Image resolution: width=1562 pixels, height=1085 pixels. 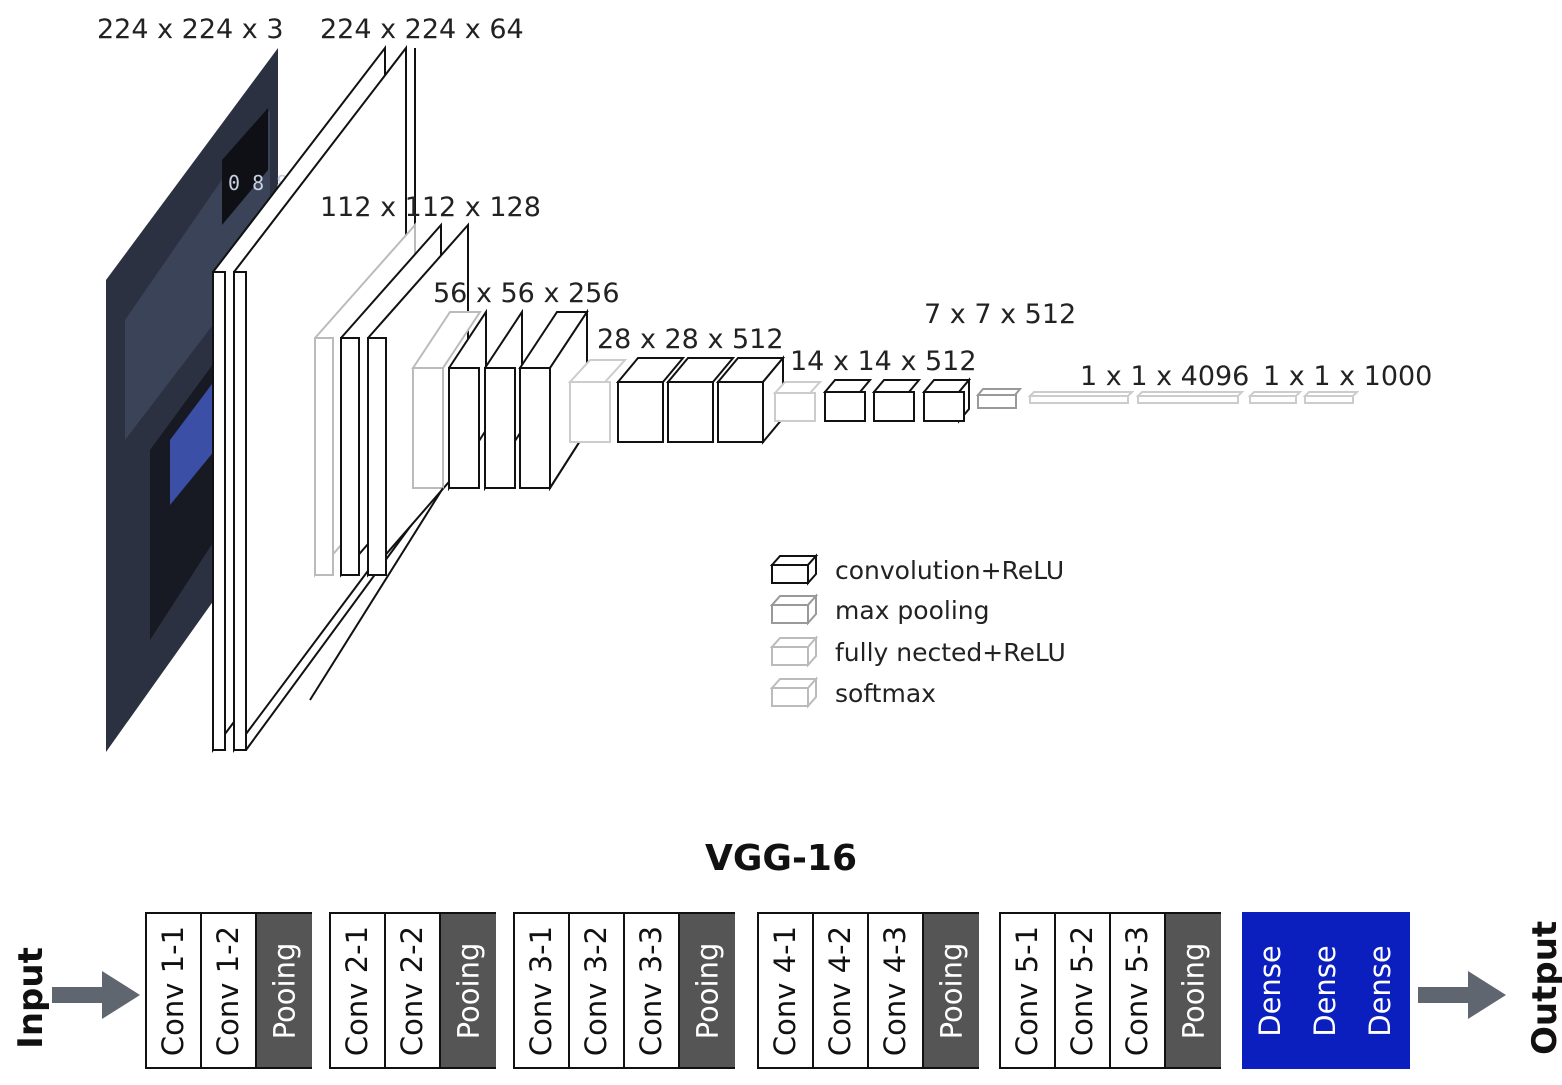 I want to click on layer-label: Conv 3-1, so click(x=541, y=990).